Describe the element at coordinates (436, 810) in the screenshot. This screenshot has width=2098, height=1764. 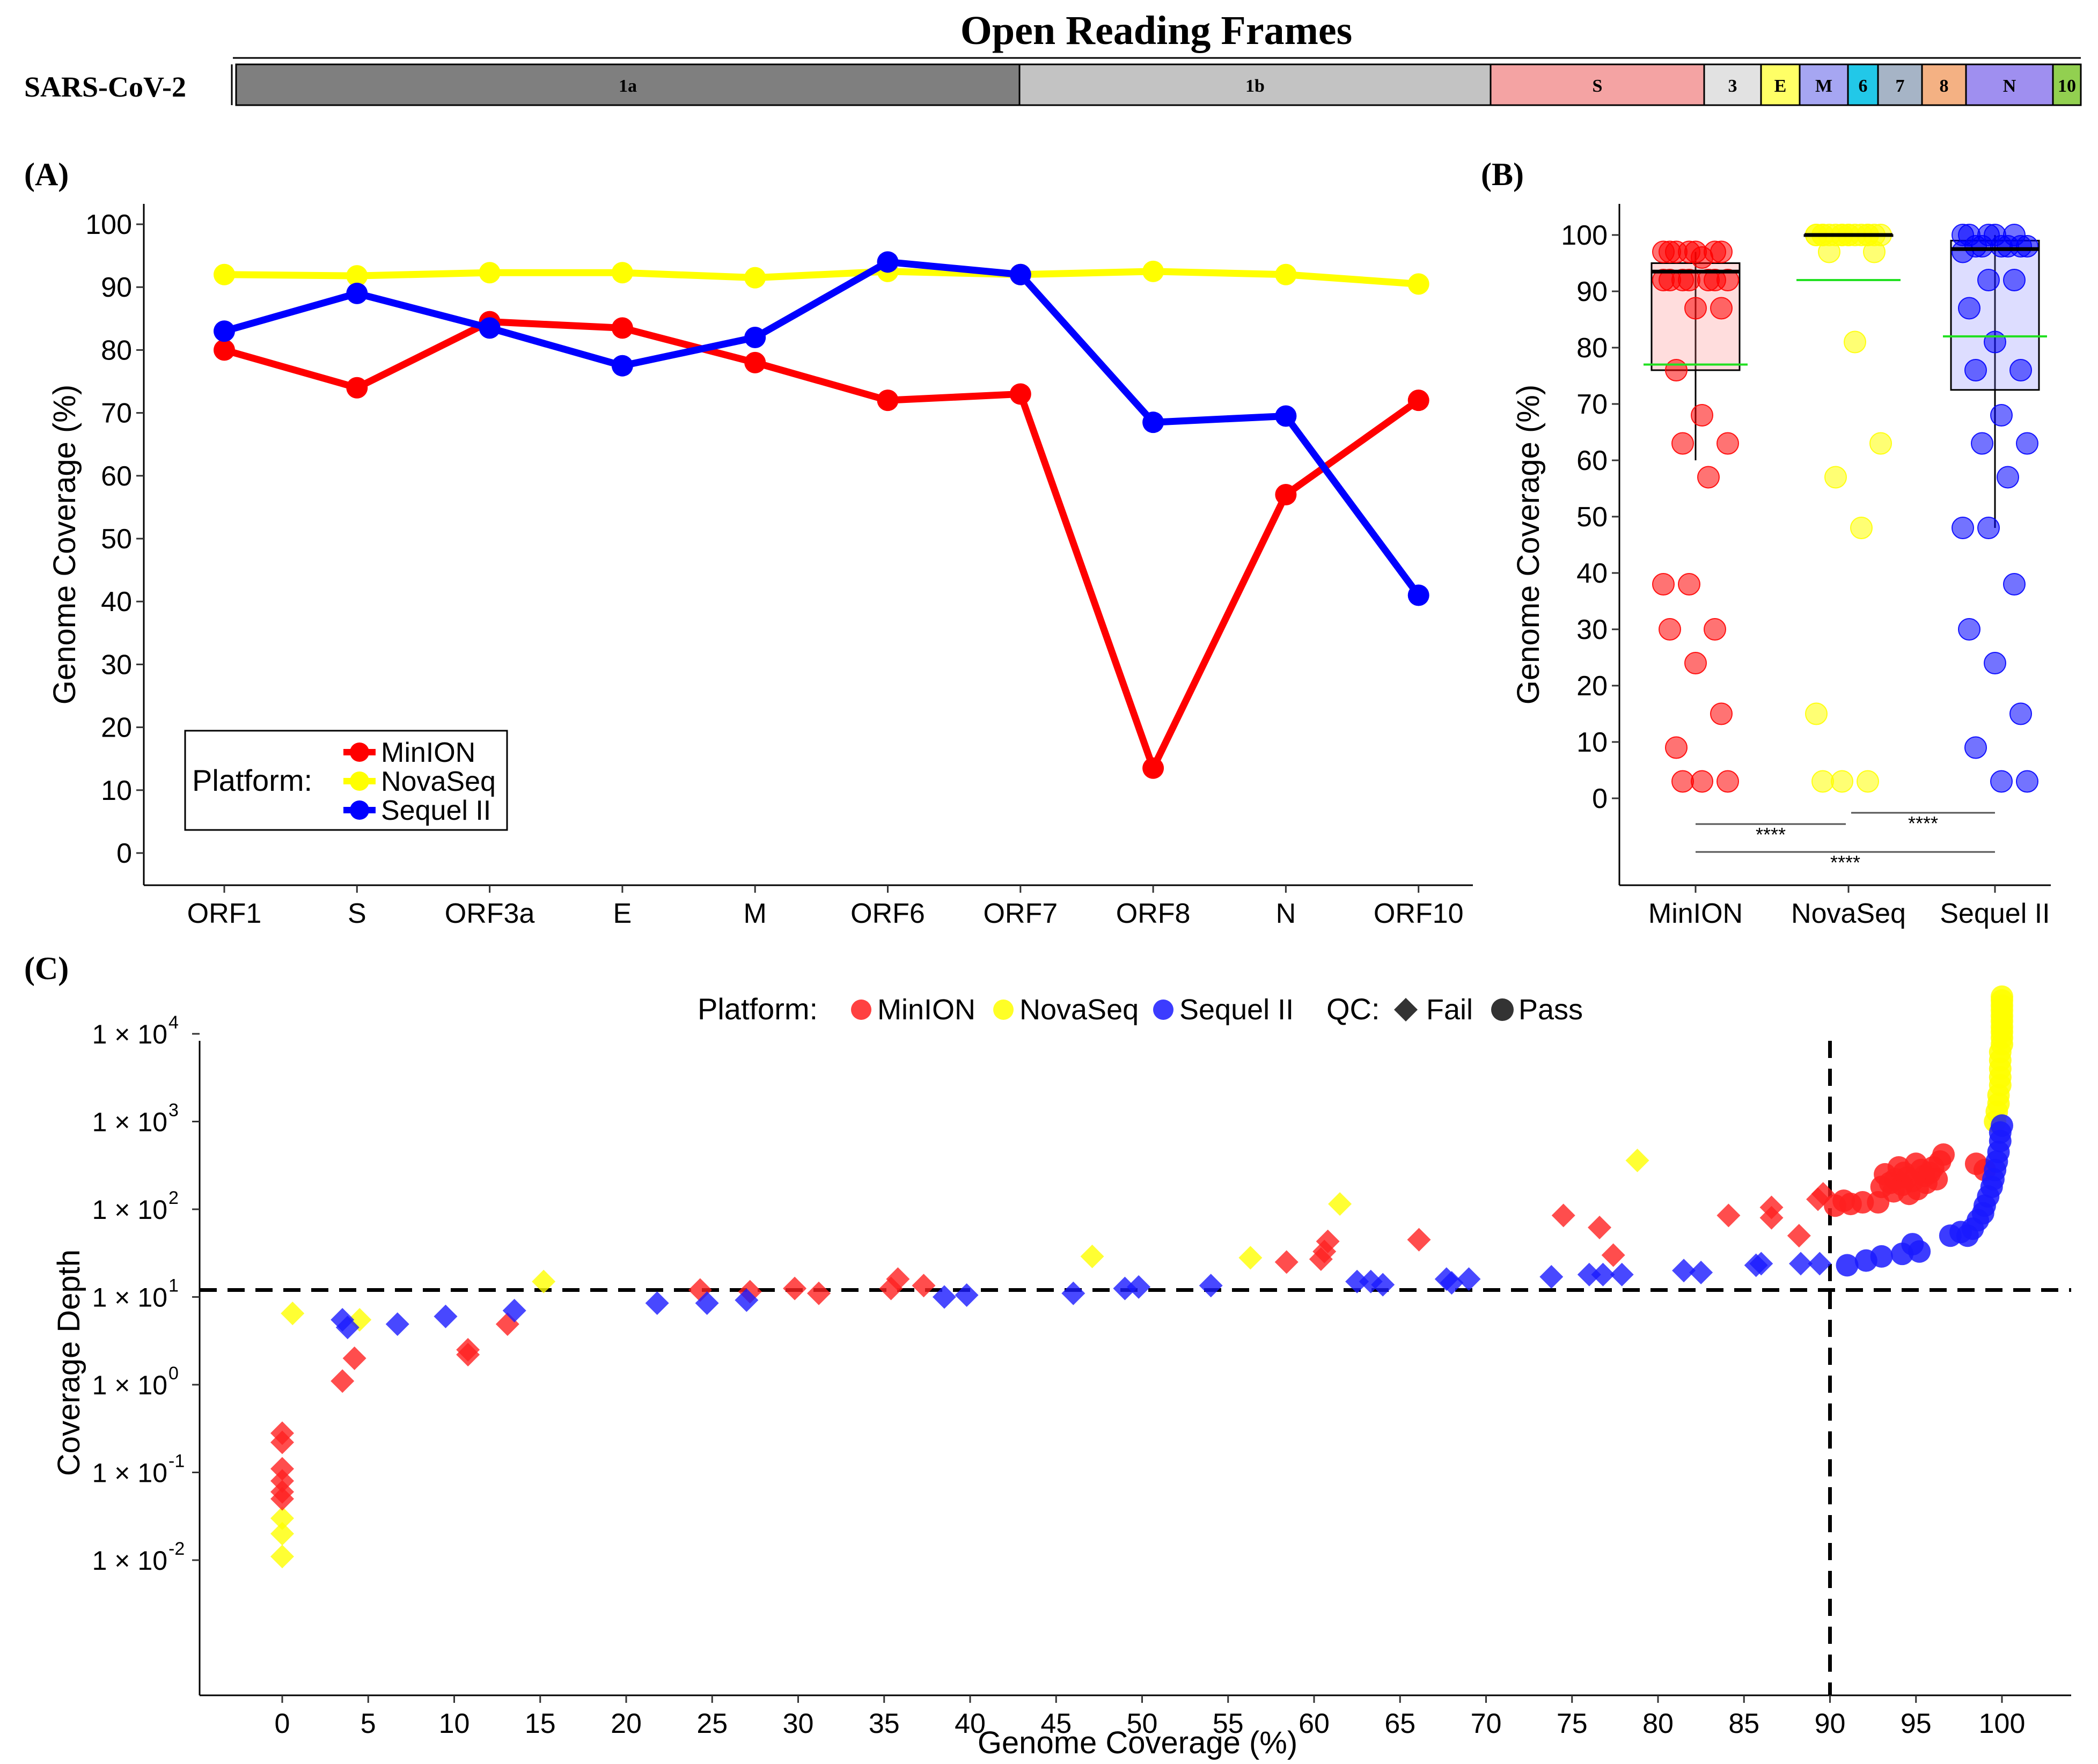
I see `legend-label: Sequel II` at that location.